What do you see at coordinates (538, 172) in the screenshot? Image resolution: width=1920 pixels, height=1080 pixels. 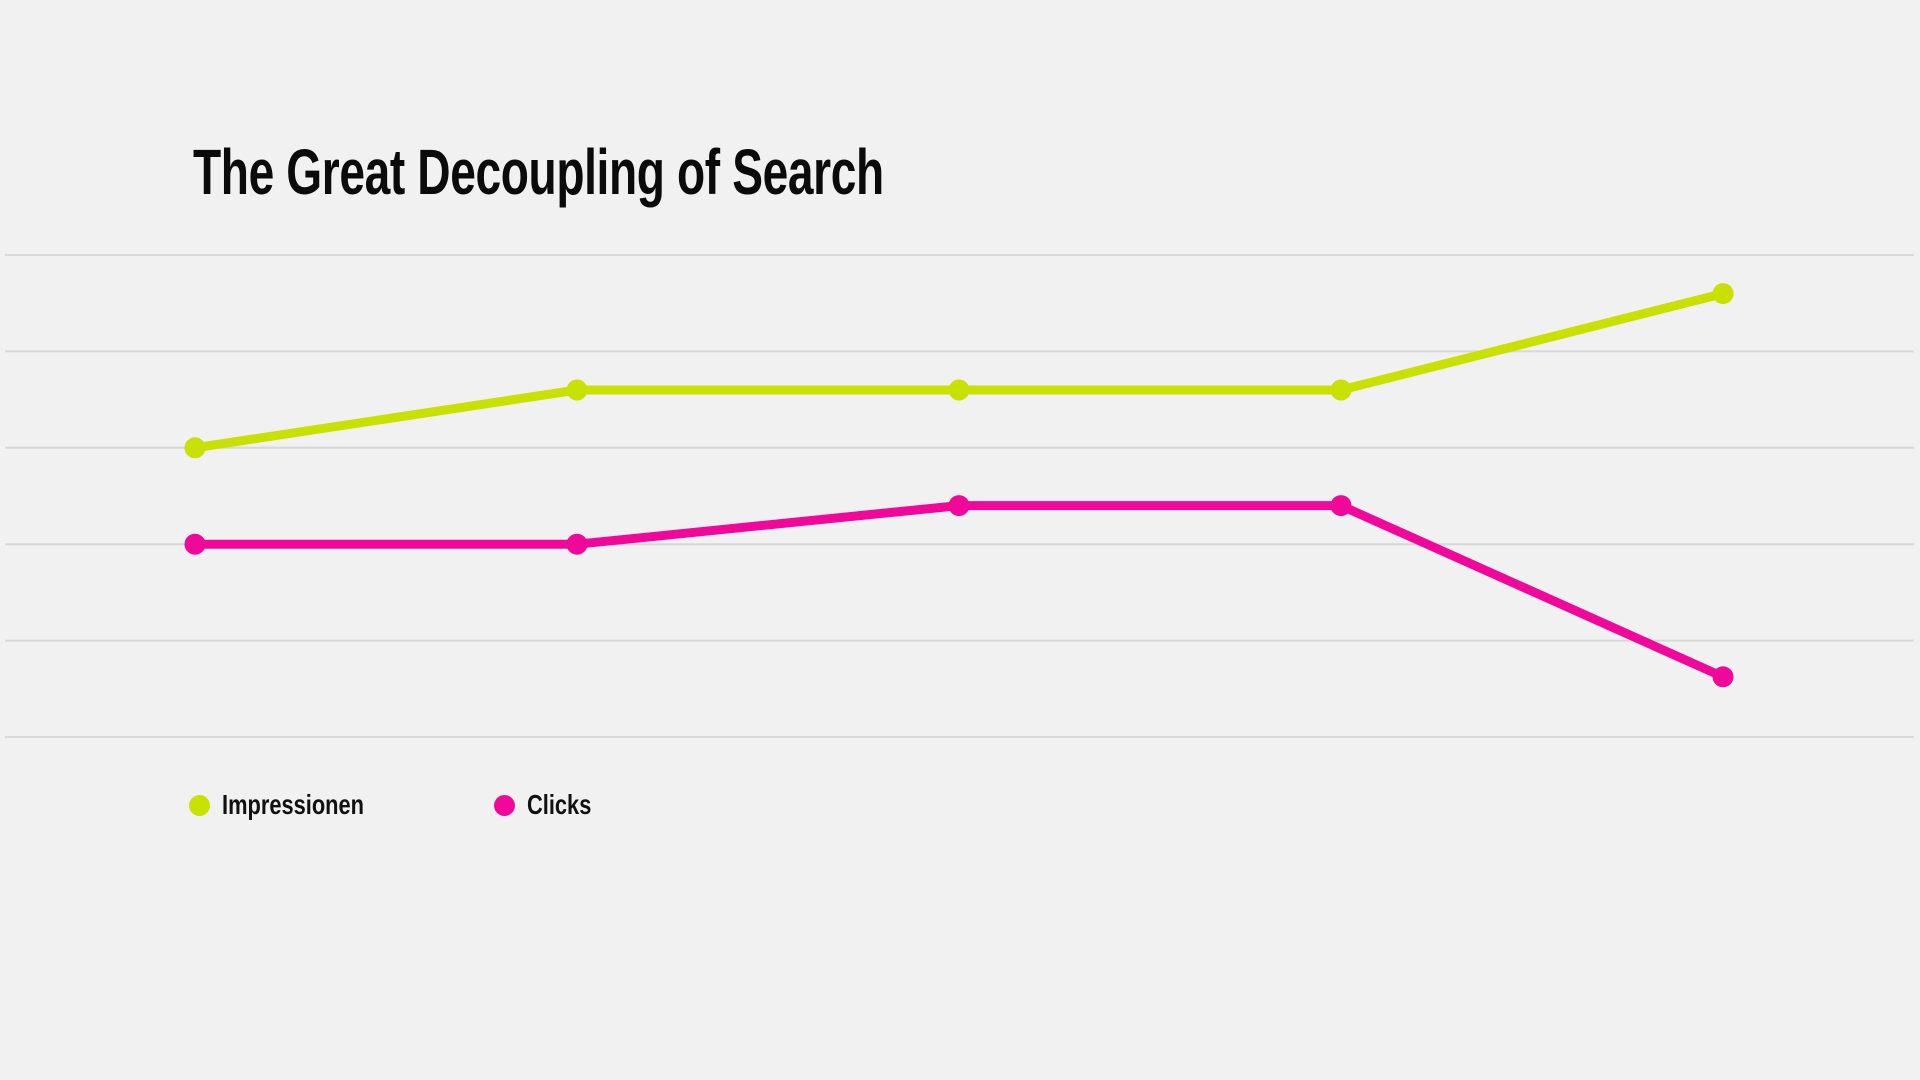 I see `chart-title: The Great Decoupling of Search` at bounding box center [538, 172].